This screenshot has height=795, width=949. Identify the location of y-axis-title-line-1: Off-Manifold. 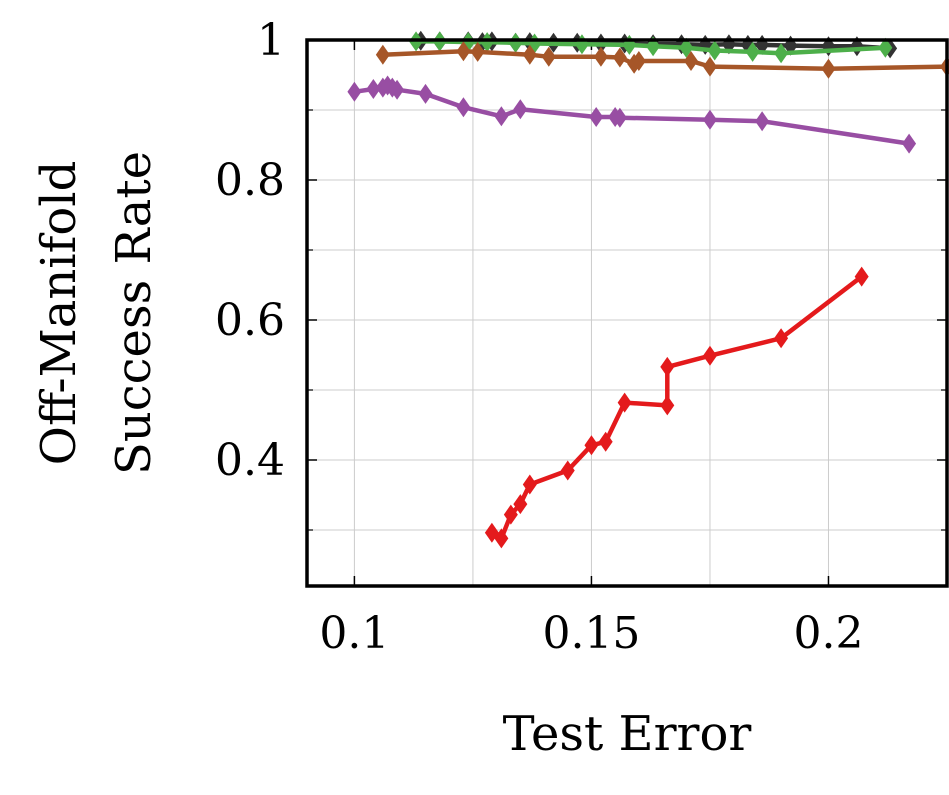
(59, 313).